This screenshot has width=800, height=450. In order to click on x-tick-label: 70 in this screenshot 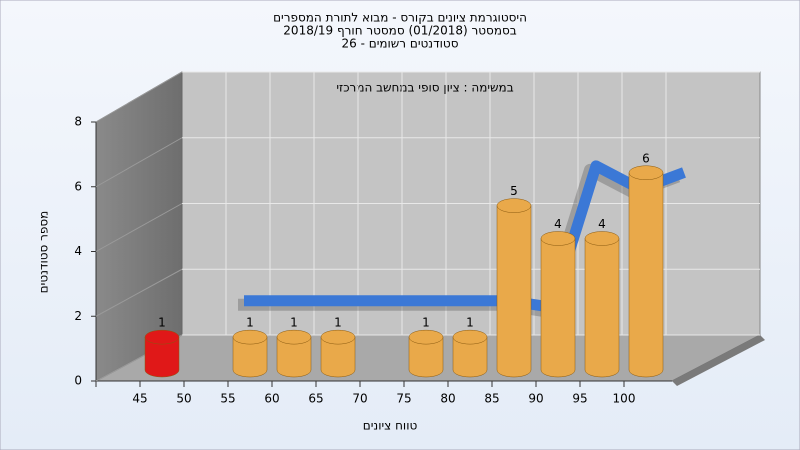, I will do `click(359, 399)`.